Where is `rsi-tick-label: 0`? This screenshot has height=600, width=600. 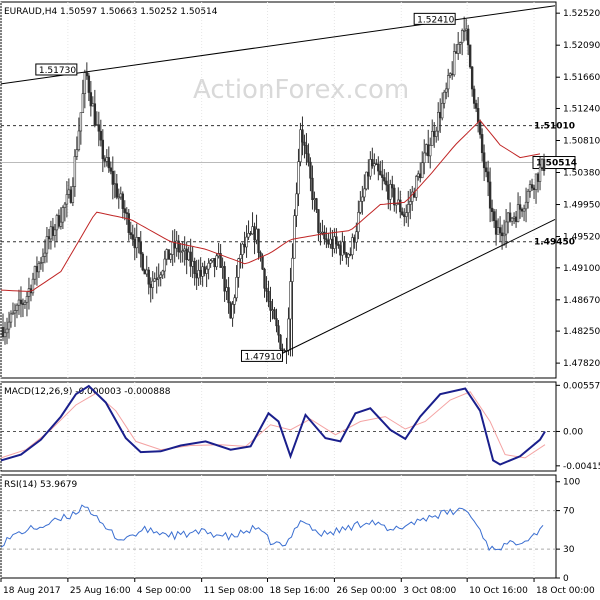 rsi-tick-label: 0 is located at coordinates (566, 579).